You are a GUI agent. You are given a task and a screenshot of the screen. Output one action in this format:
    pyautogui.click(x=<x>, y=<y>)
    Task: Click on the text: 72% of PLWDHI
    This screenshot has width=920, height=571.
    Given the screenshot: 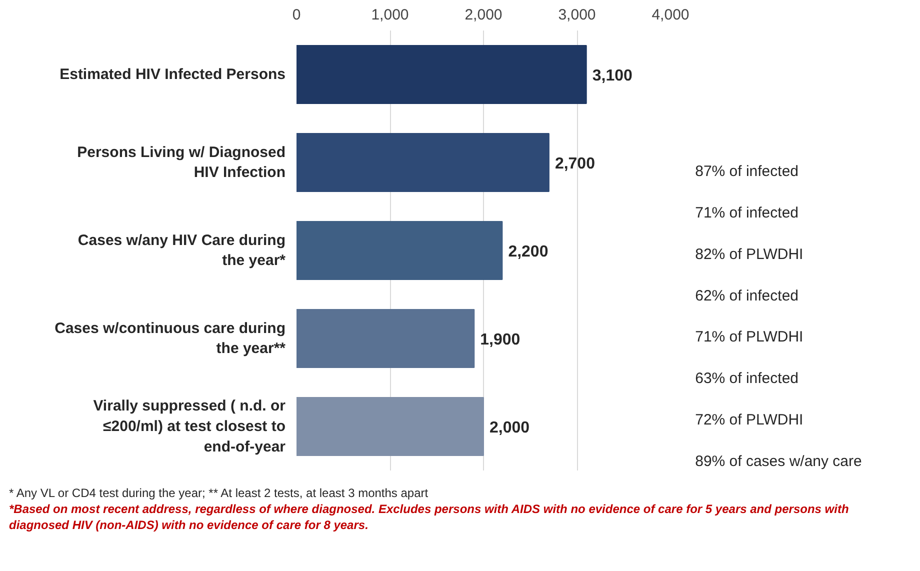 What is the action you would take?
    pyautogui.click(x=749, y=420)
    